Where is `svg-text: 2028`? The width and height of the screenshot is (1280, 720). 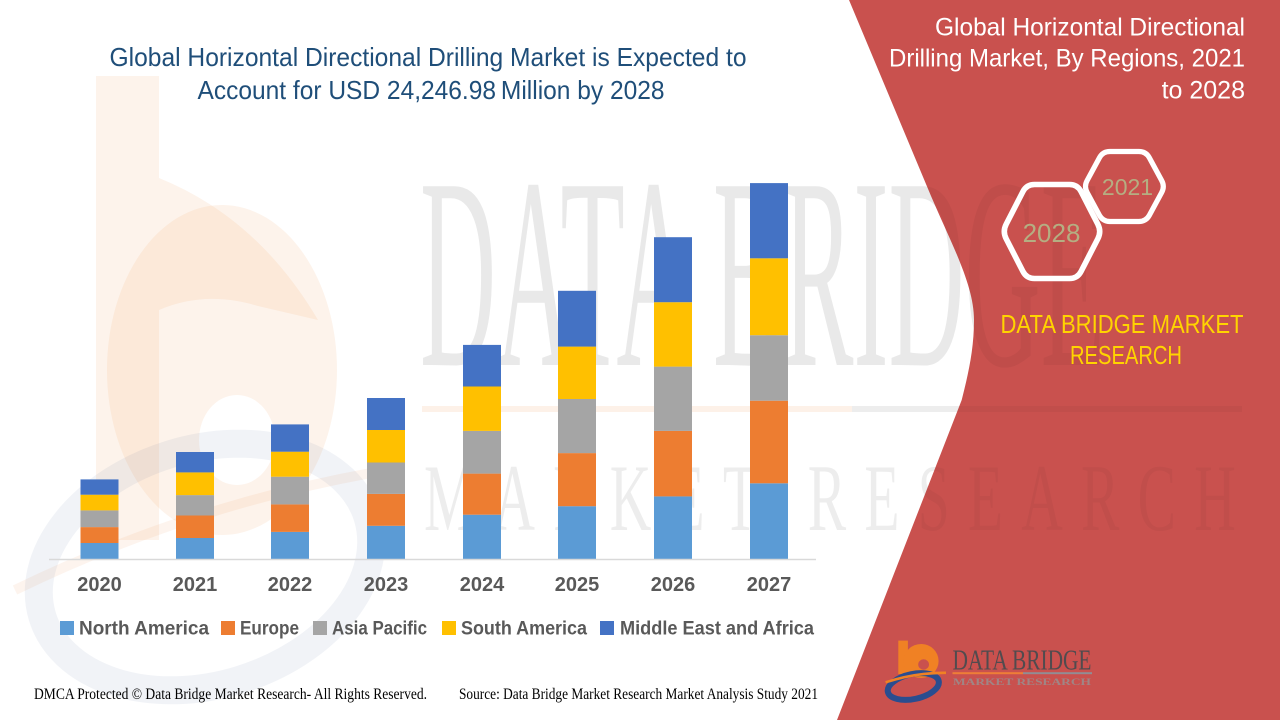 svg-text: 2028 is located at coordinates (1052, 233).